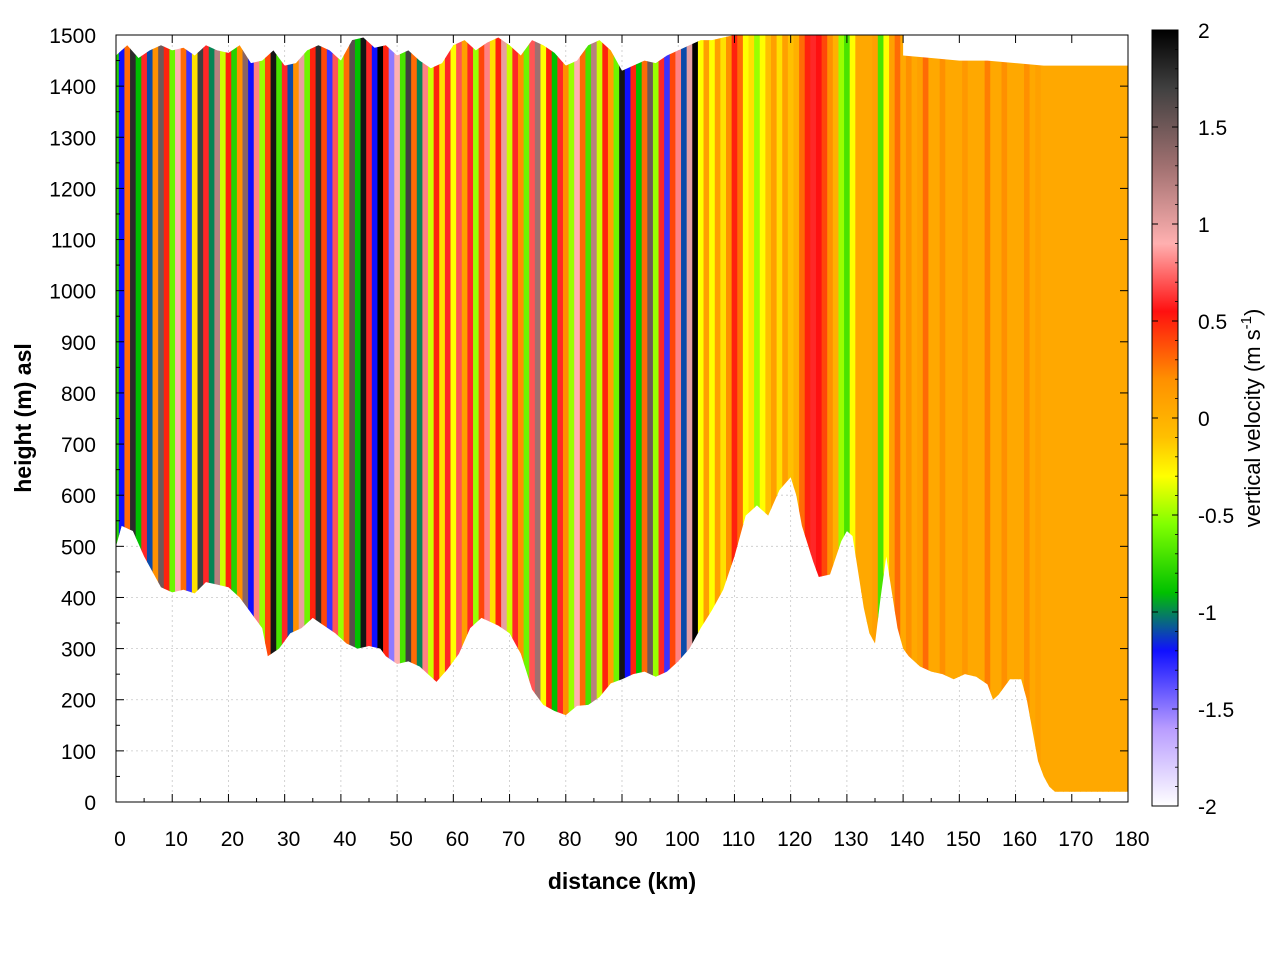 Image resolution: width=1280 pixels, height=960 pixels. What do you see at coordinates (78, 752) in the screenshot?
I see `y-tick-label: 100` at bounding box center [78, 752].